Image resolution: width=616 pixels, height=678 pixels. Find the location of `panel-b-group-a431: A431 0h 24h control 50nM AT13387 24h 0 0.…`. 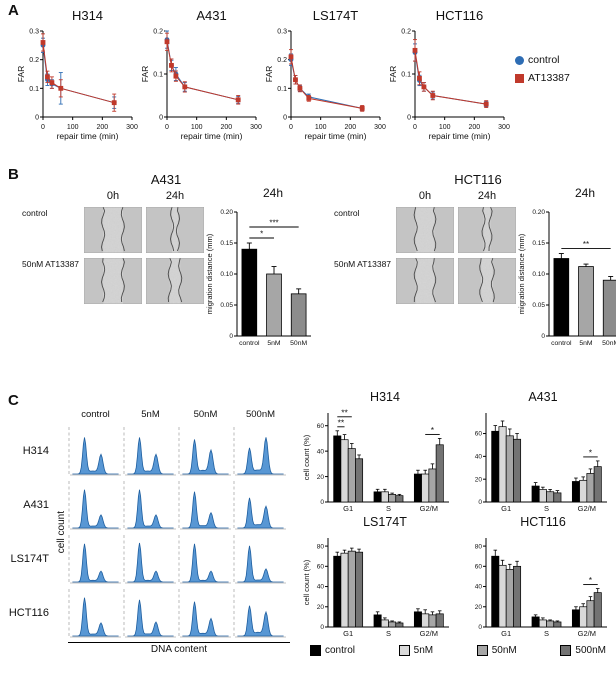

panel-b-group-a431: A431 0h 24h control 50nM AT13387 24h 0 0.… is located at coordinates (166, 261).